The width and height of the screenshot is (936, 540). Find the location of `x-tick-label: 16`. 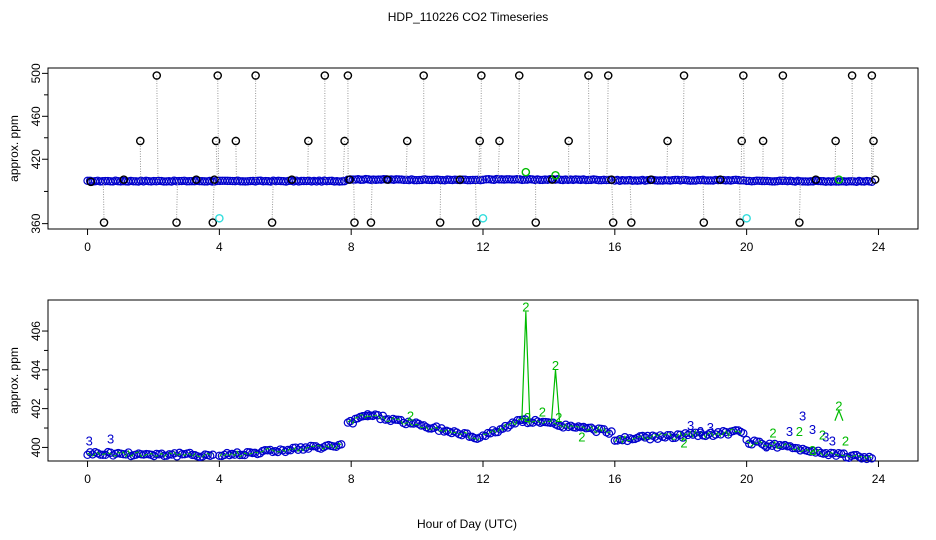

x-tick-label: 16 is located at coordinates (615, 247).